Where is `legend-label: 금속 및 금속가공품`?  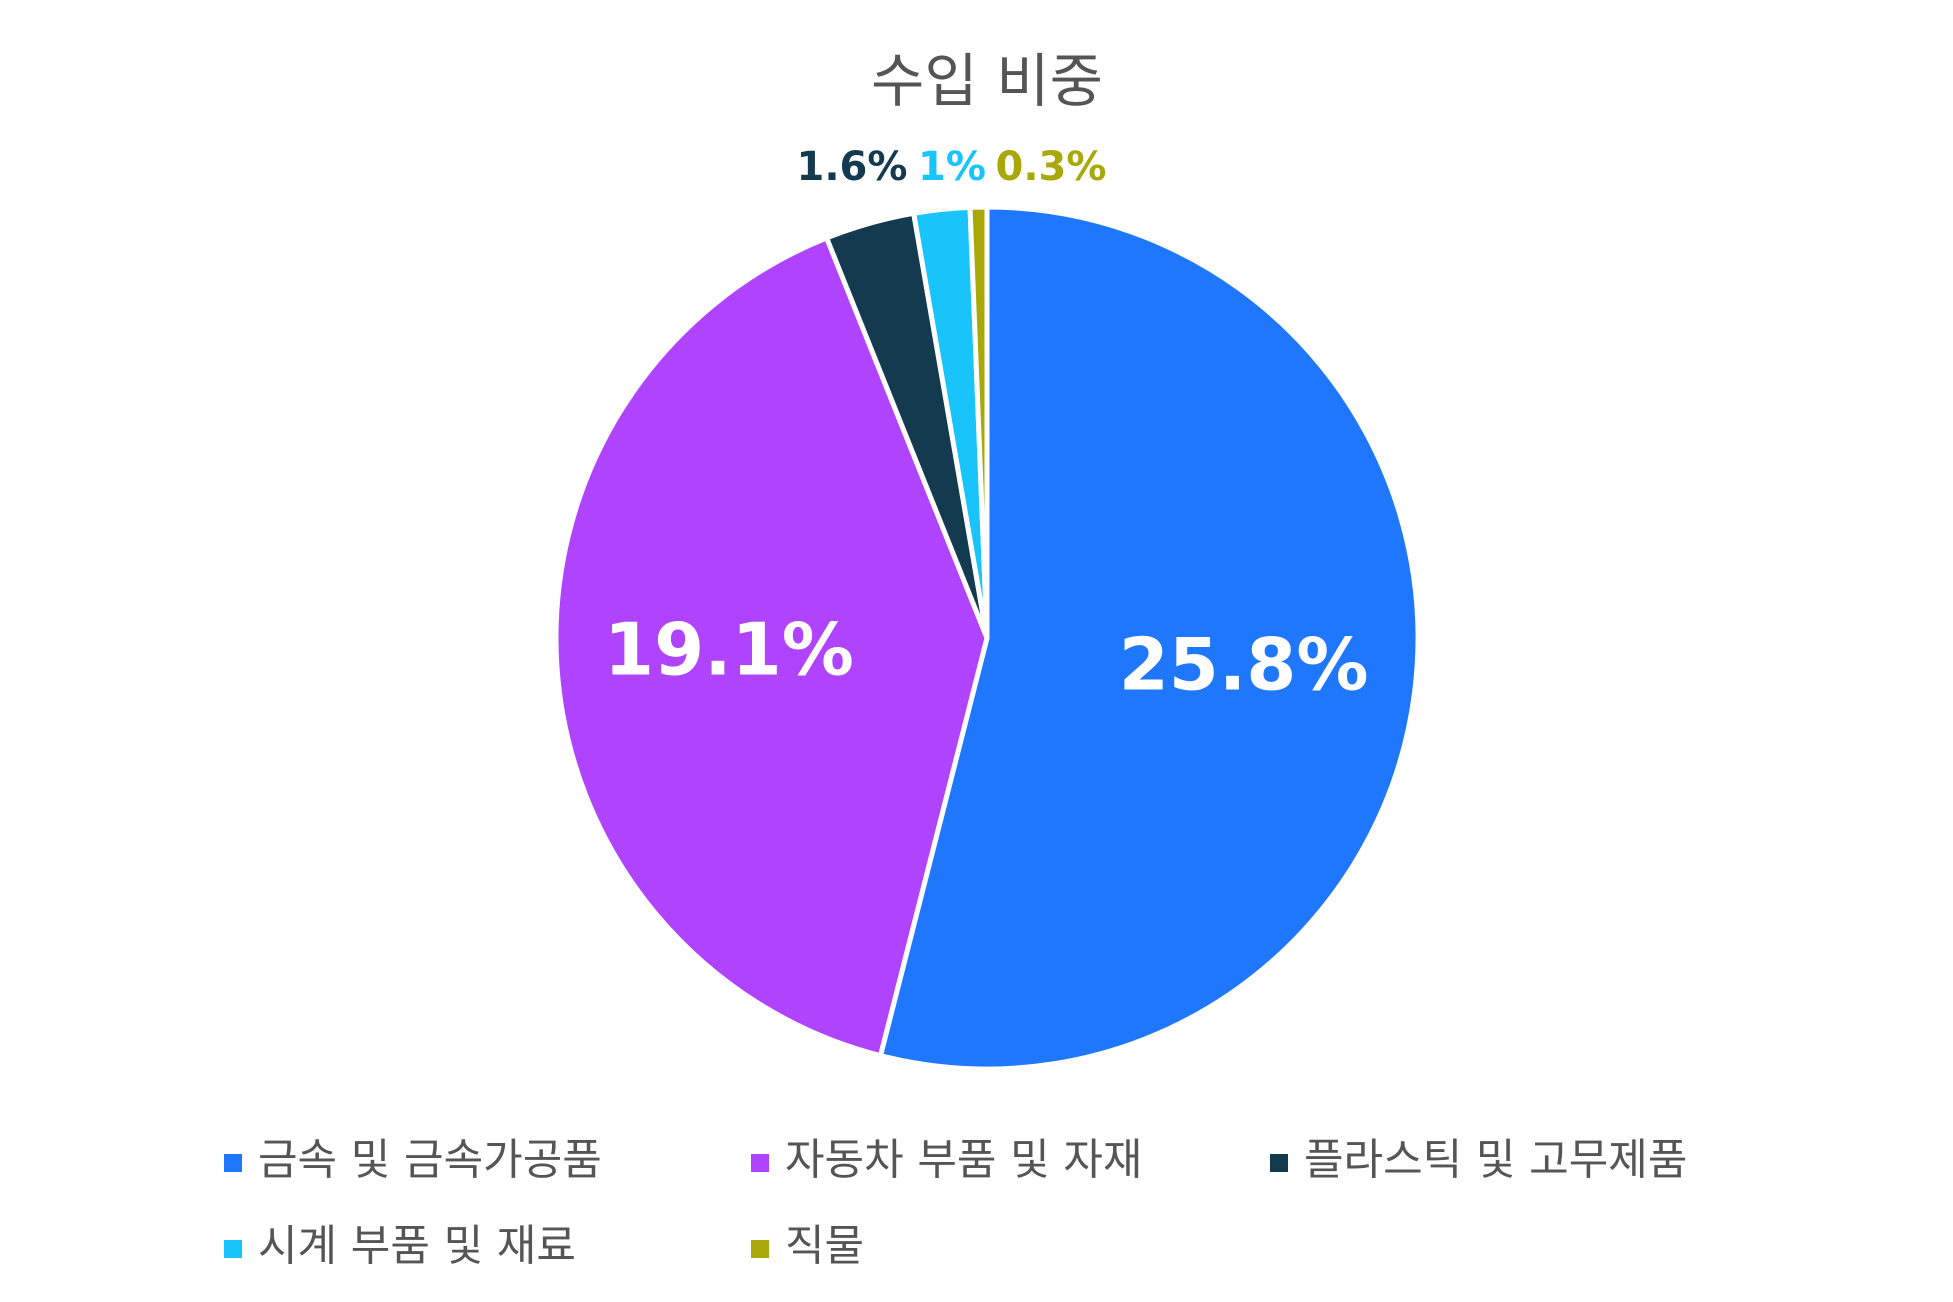
legend-label: 금속 및 금속가공품 is located at coordinates (430, 1161).